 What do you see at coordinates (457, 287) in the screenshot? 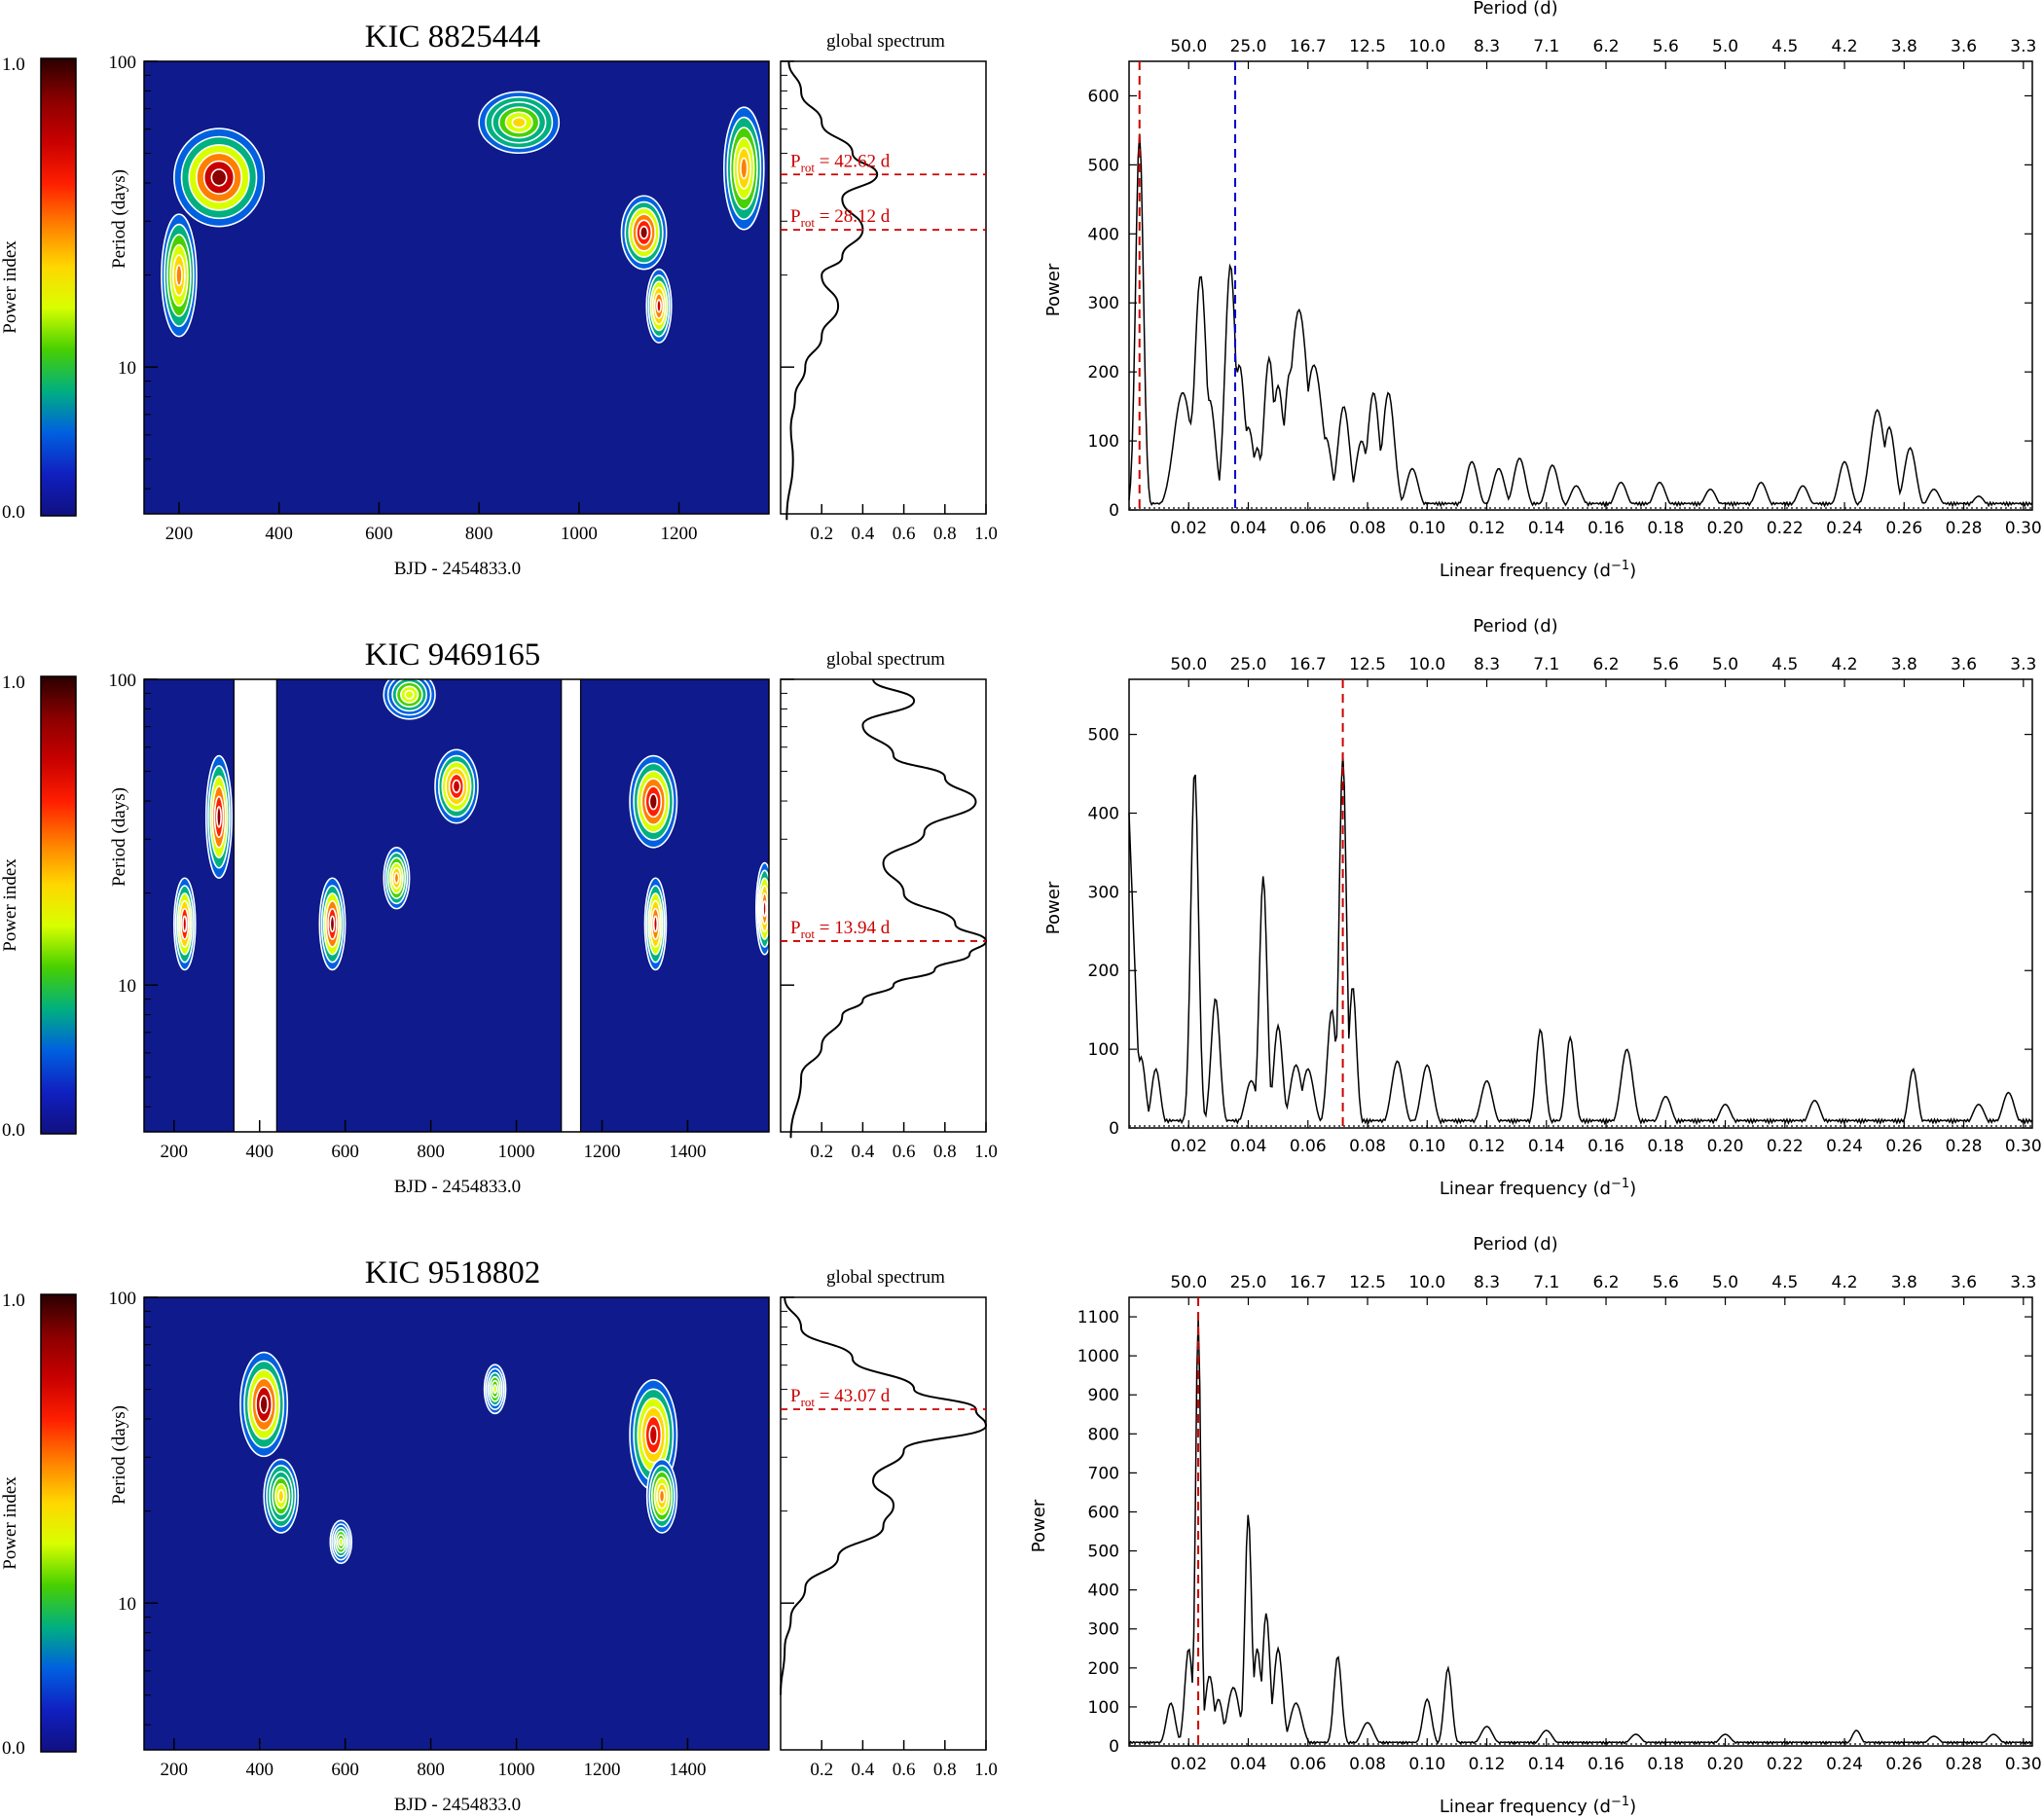
I see `wavelet-frame` at bounding box center [457, 287].